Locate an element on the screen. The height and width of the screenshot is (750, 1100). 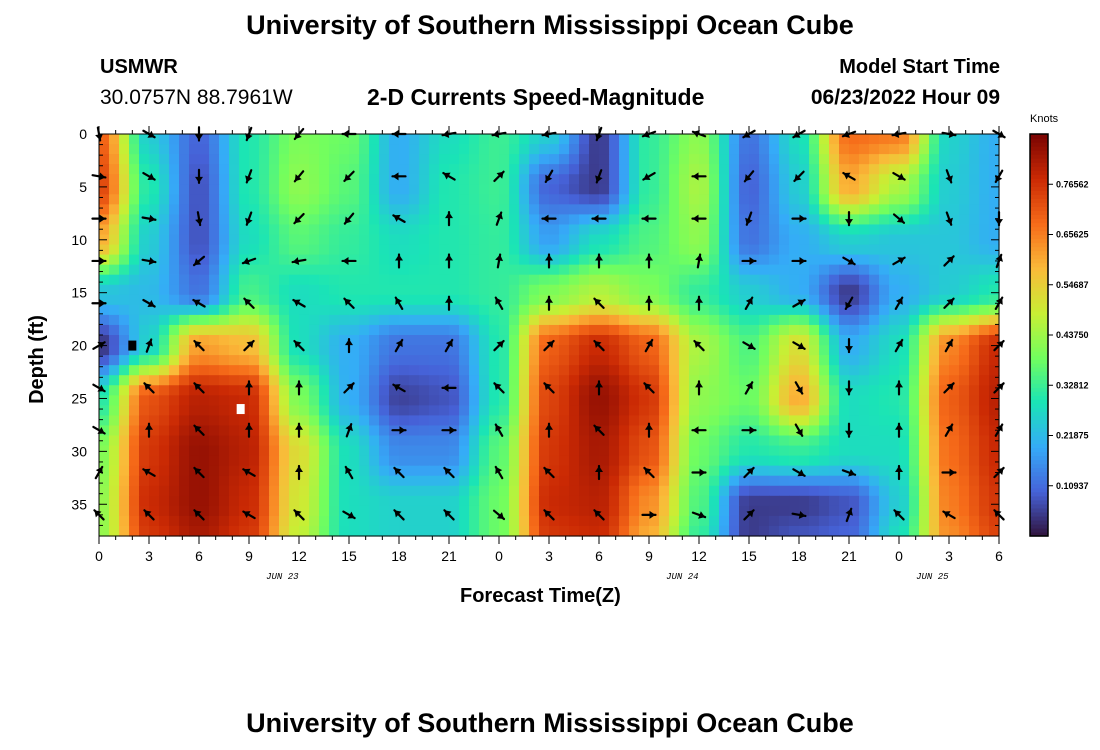
point-marker is located at coordinates (132, 345).